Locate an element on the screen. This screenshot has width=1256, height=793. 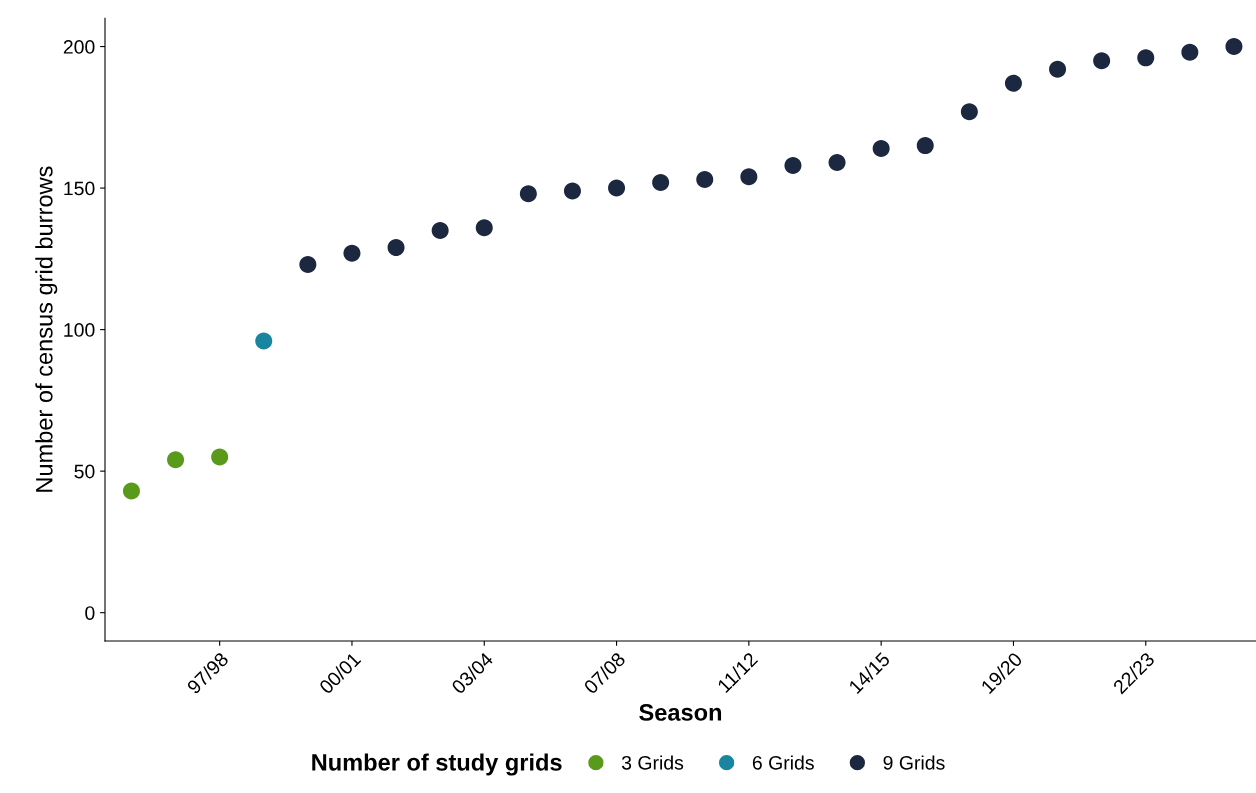
legend-label: 9 Grids is located at coordinates (914, 762).